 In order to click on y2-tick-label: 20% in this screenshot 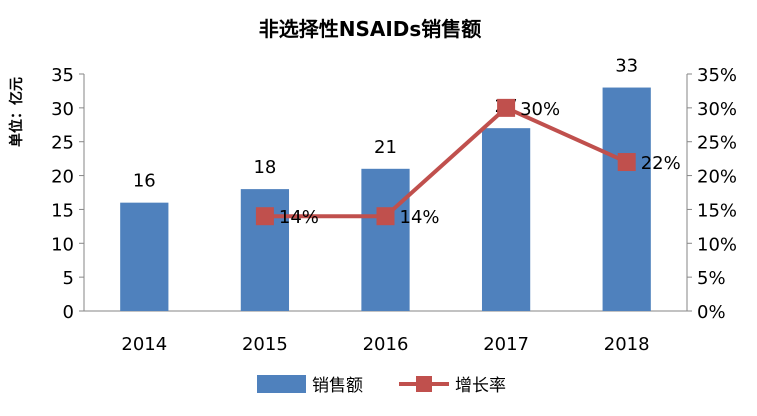, I will do `click(717, 177)`.